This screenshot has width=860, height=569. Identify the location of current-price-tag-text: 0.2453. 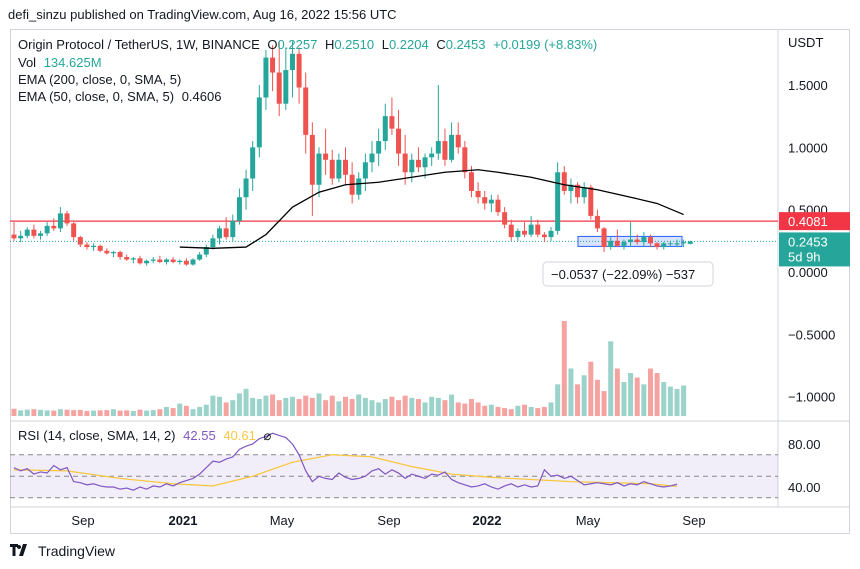
(808, 241).